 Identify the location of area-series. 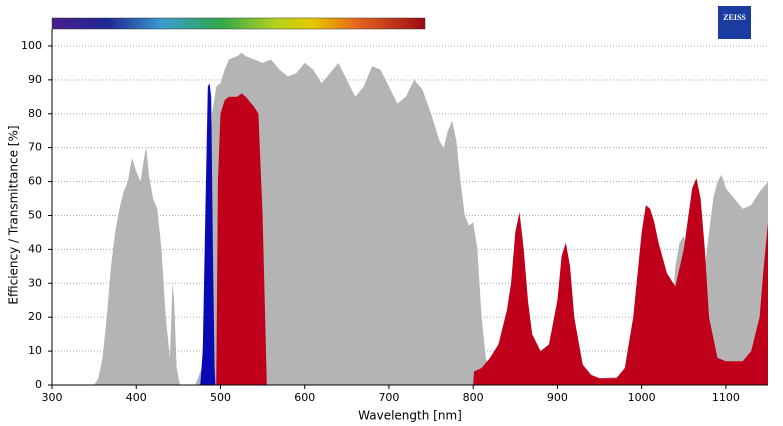
(208, 234).